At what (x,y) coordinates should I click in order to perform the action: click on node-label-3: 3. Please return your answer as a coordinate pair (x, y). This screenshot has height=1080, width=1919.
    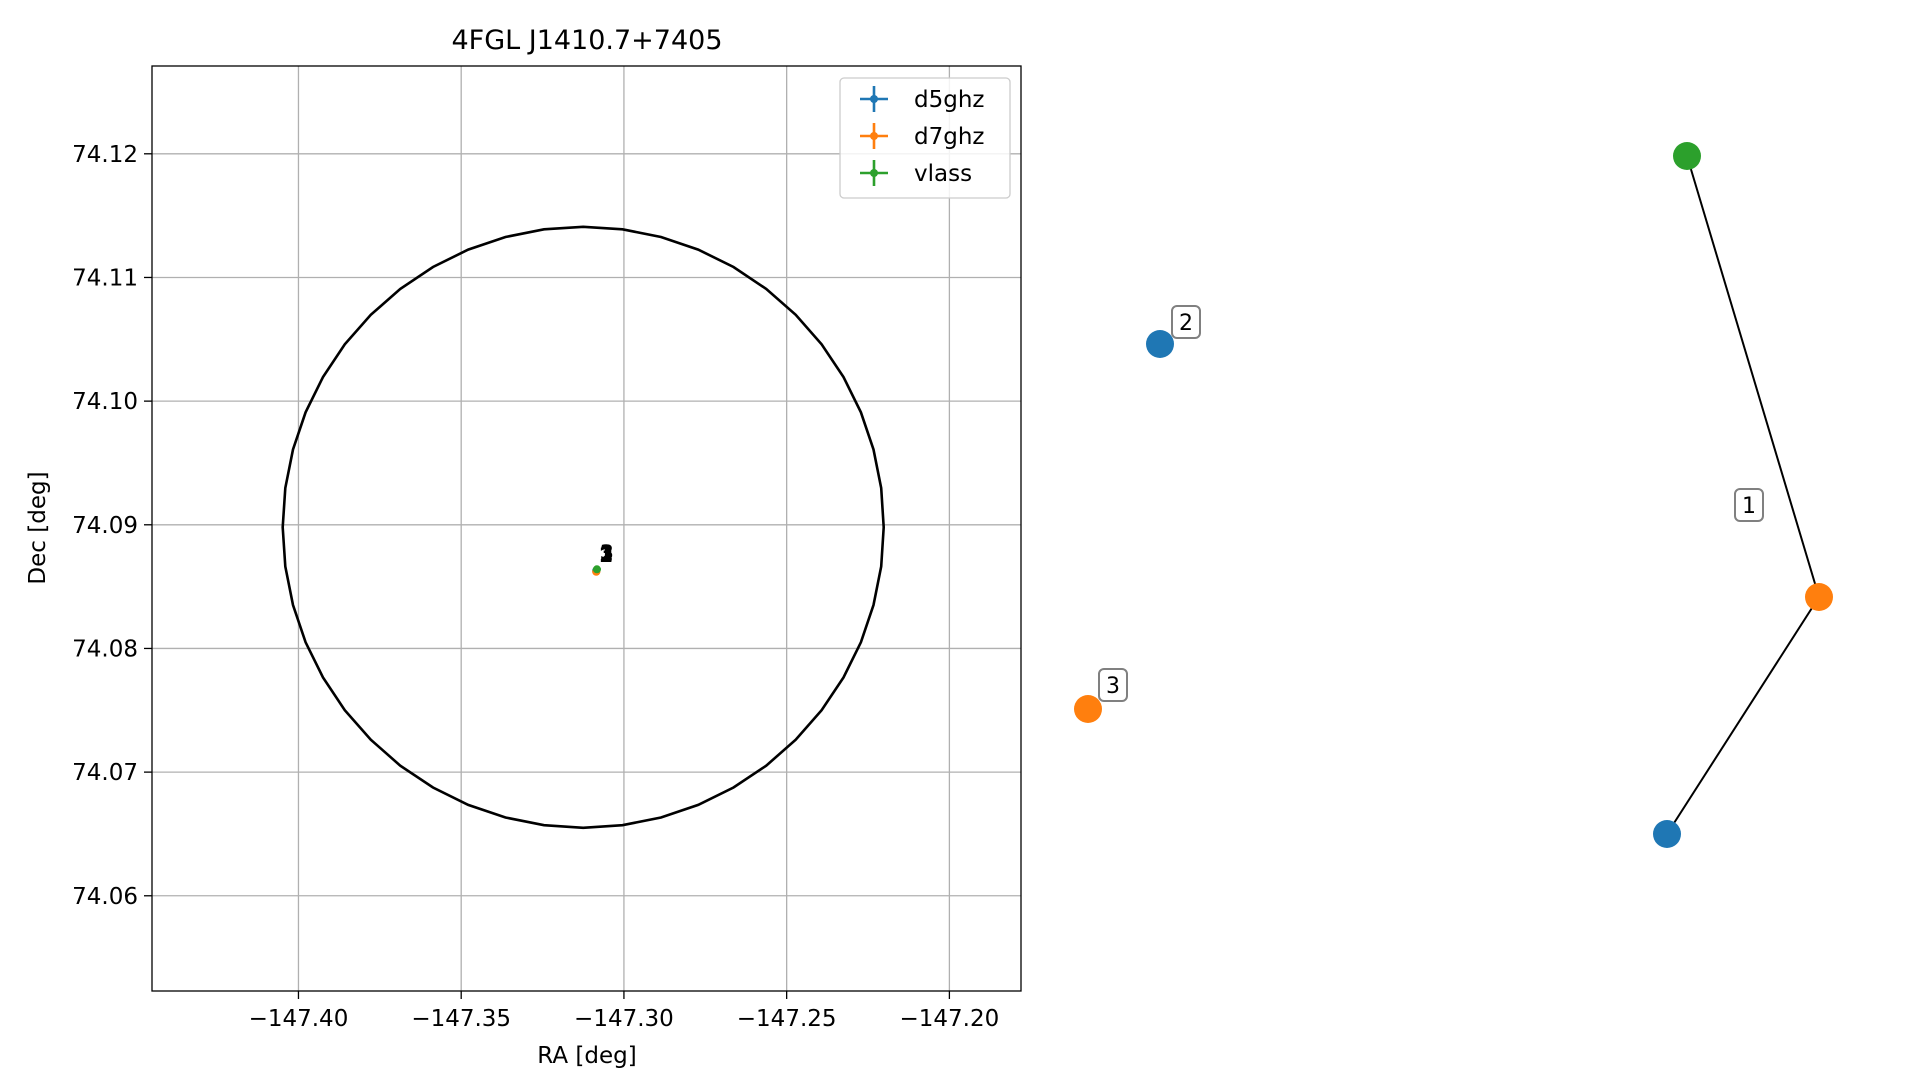
    Looking at the image, I should click on (1113, 685).